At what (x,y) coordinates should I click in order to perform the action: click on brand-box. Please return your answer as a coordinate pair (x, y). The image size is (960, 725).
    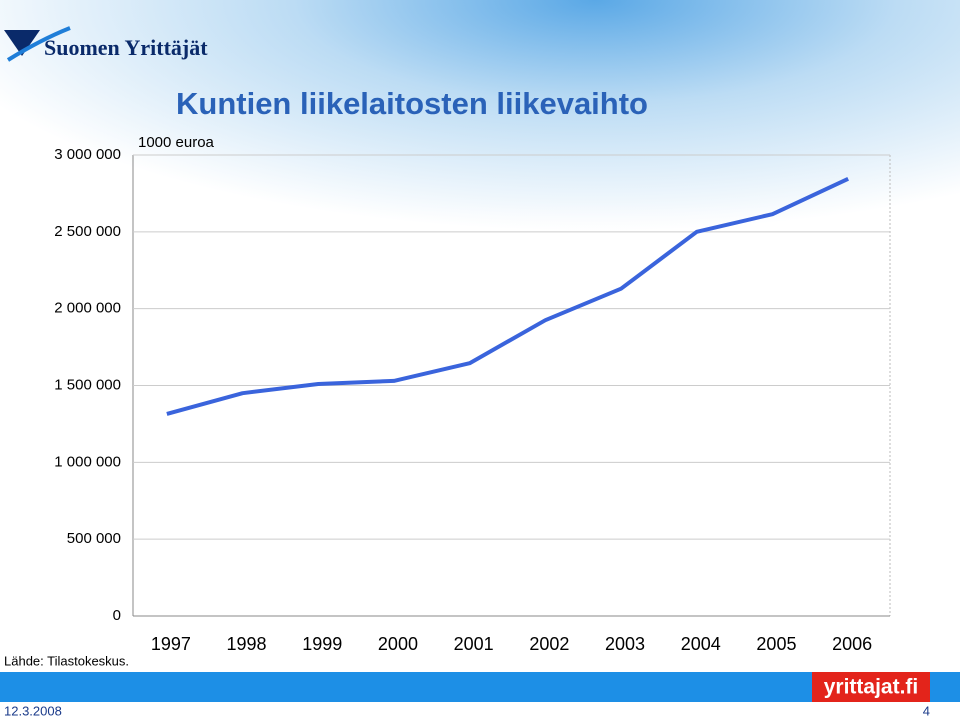
    Looking at the image, I should click on (871, 687).